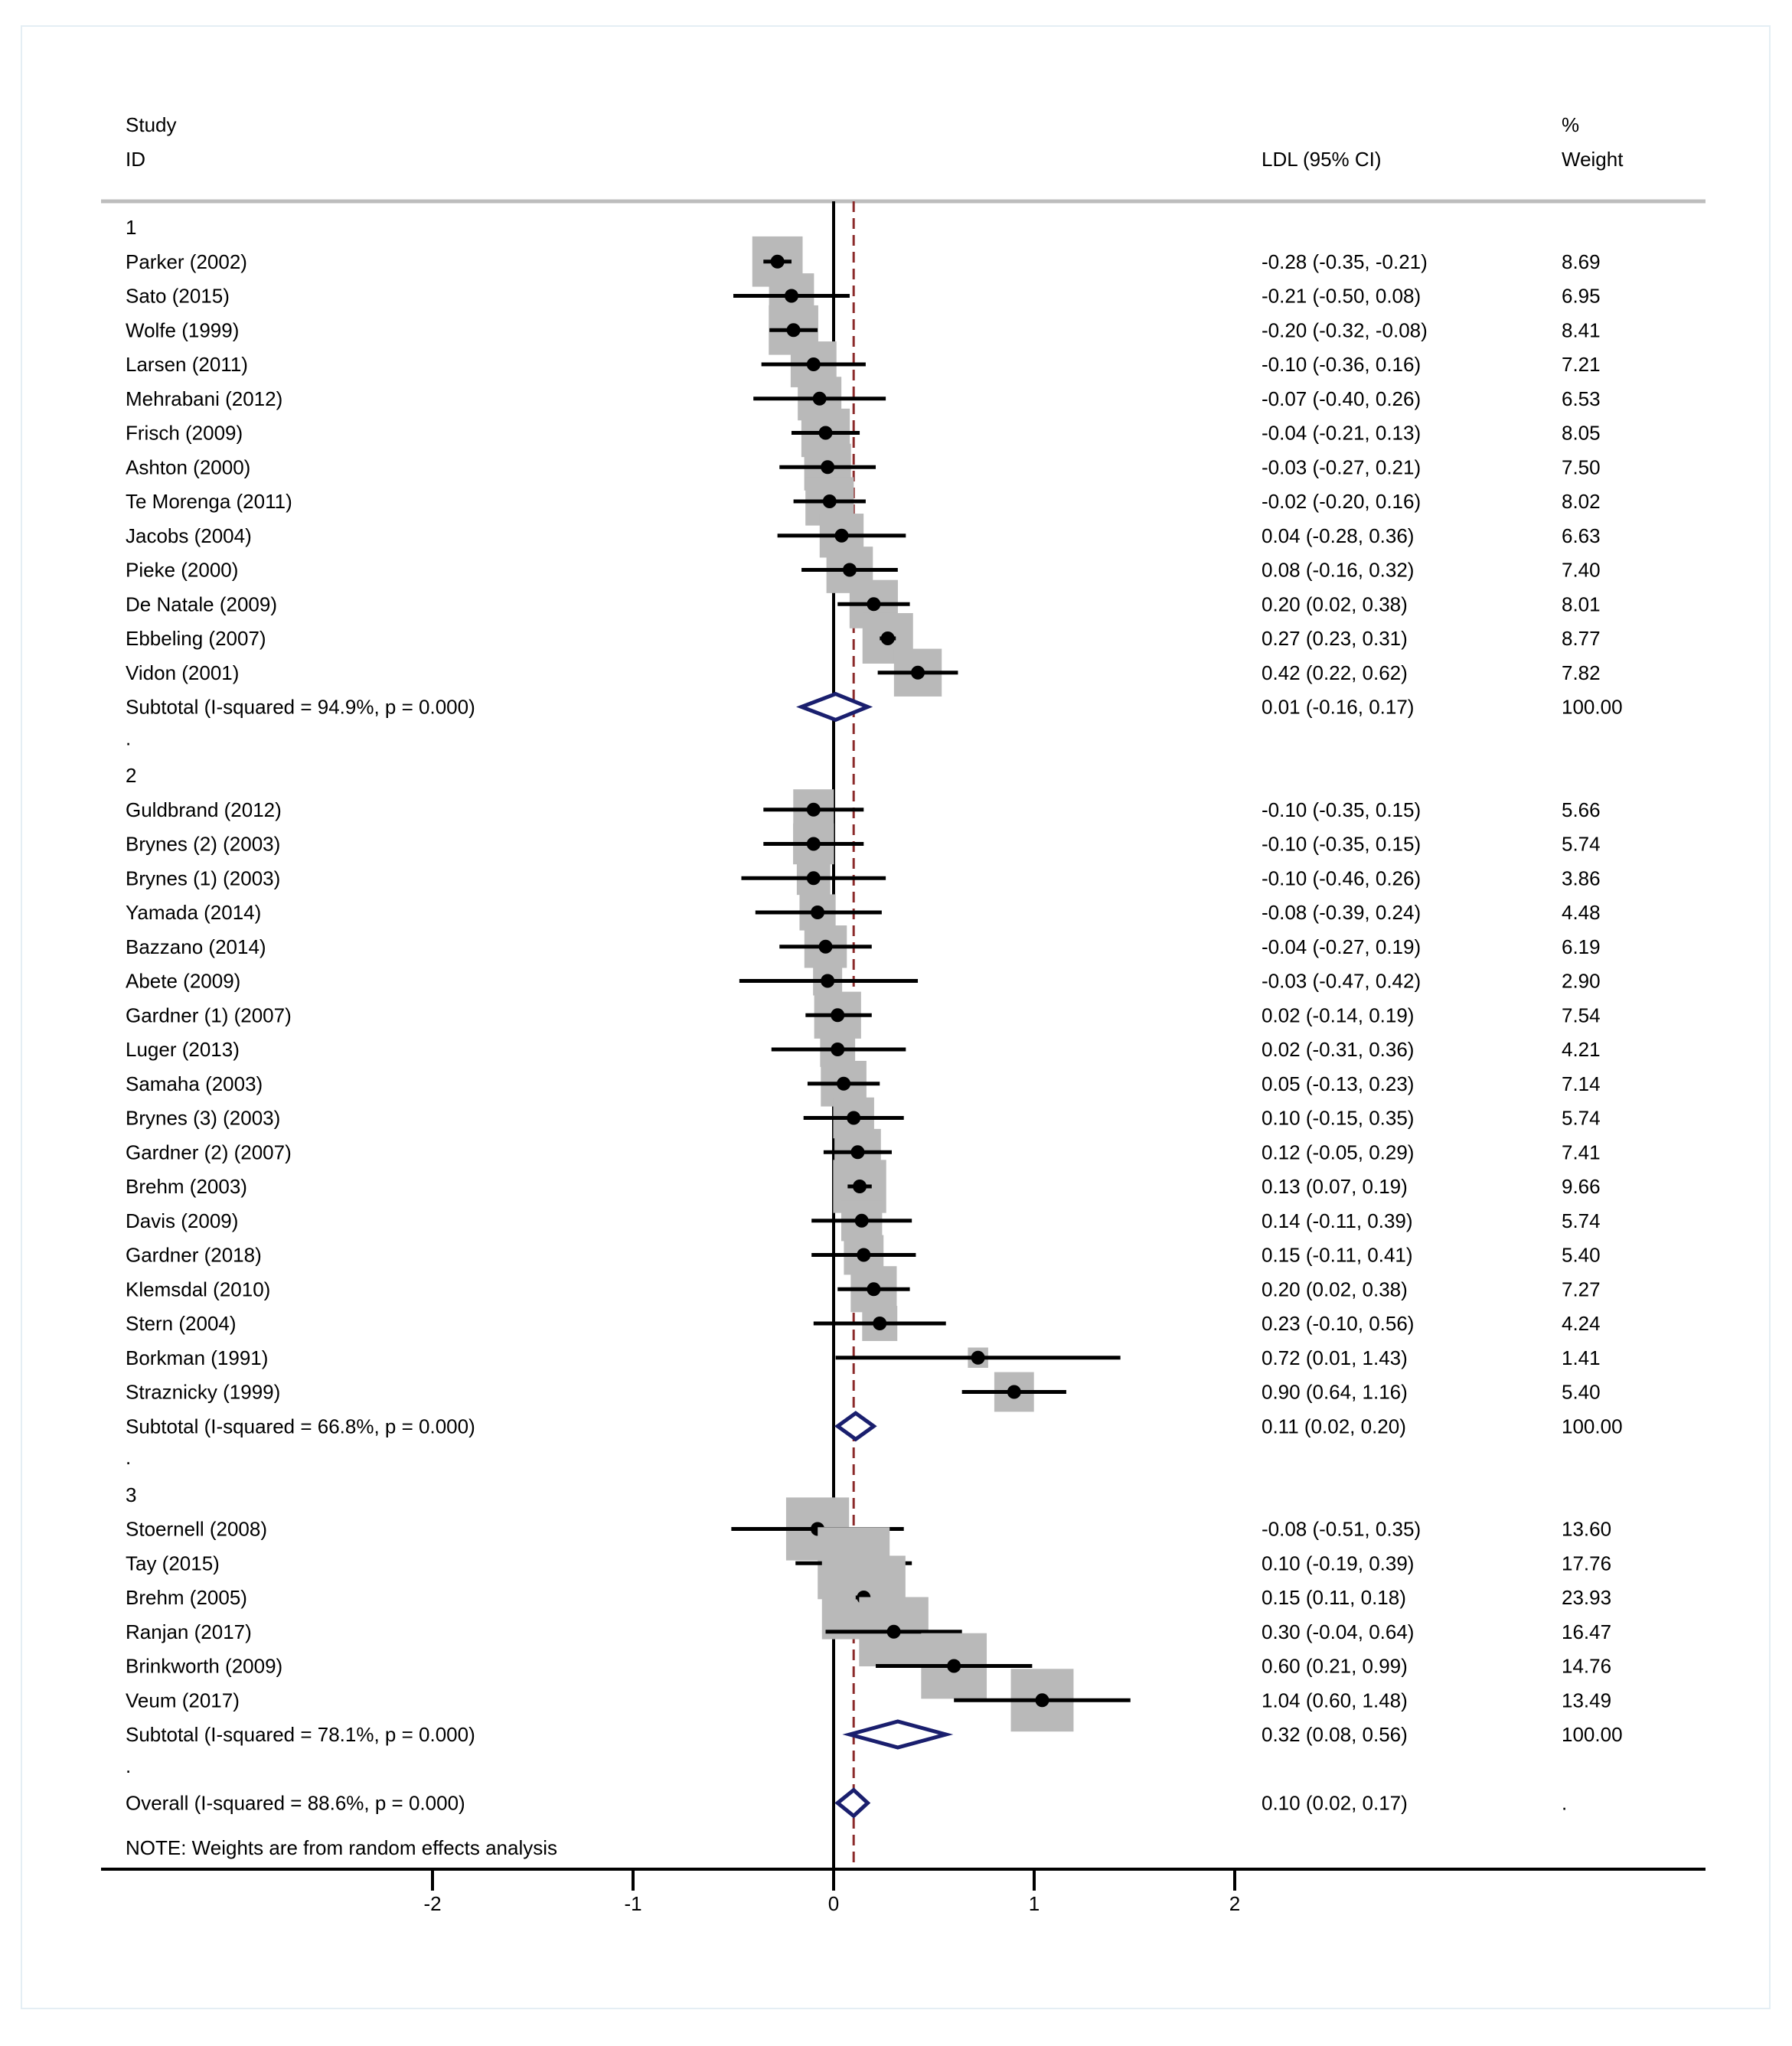 The height and width of the screenshot is (2046, 1792). Describe the element at coordinates (187, 364) in the screenshot. I see `study-name: Larsen (2011)` at that location.